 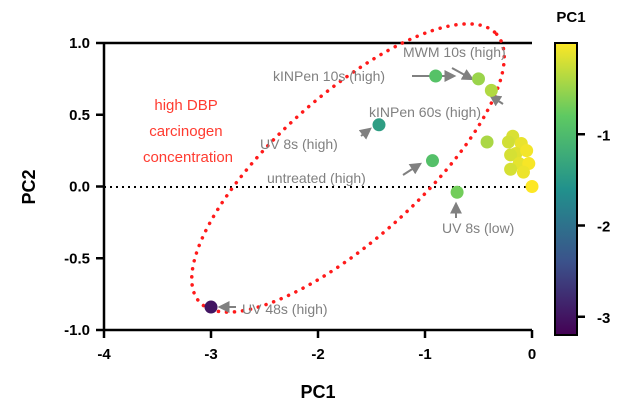 What do you see at coordinates (593, 227) in the screenshot?
I see `colorbar-ticks: -1 -2 -3` at bounding box center [593, 227].